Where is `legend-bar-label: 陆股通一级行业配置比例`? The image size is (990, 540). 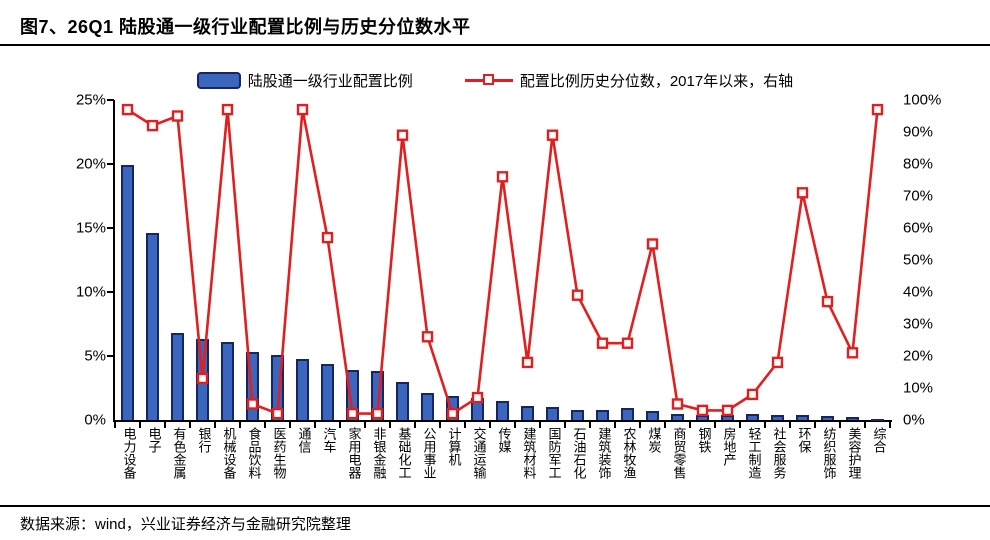 legend-bar-label: 陆股通一级行业配置比例 is located at coordinates (330, 81).